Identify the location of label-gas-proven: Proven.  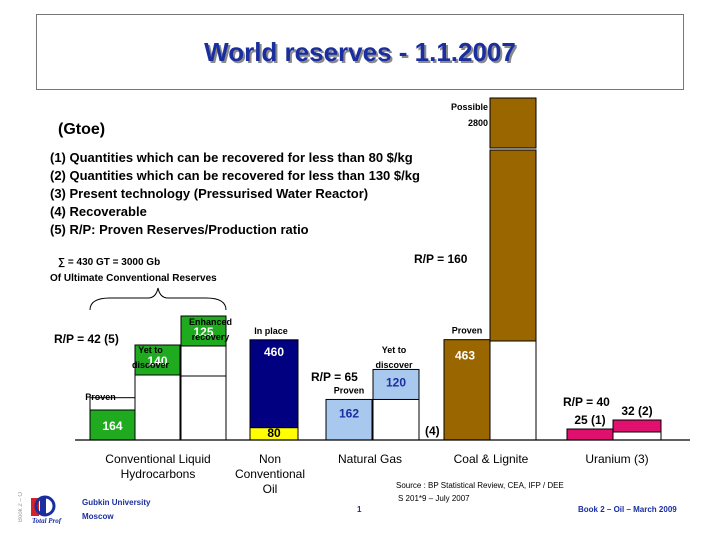
(349, 390).